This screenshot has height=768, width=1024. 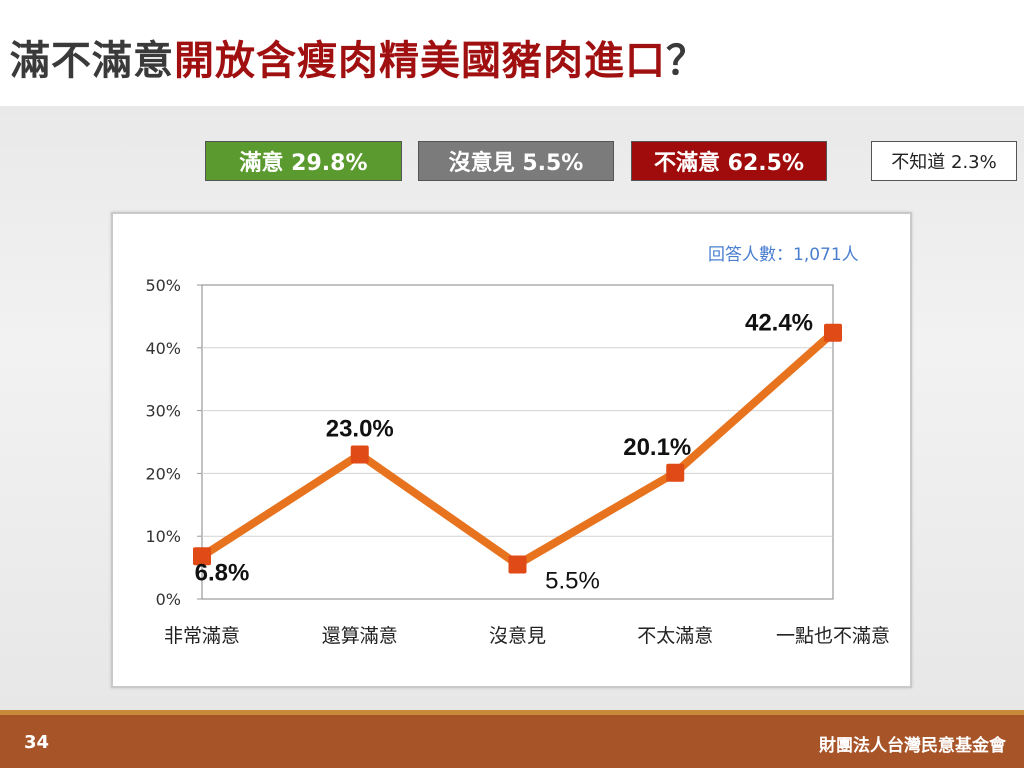 I want to click on y-tick-label: 10%, so click(x=163, y=536).